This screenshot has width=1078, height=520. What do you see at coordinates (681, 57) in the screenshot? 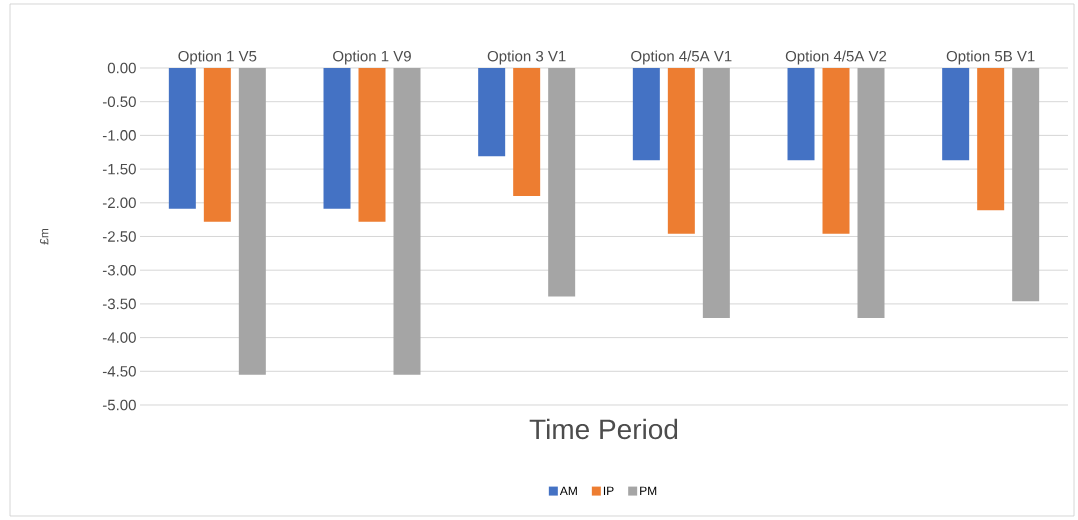
I see `x-tick-label: Option 4/5A V1` at bounding box center [681, 57].